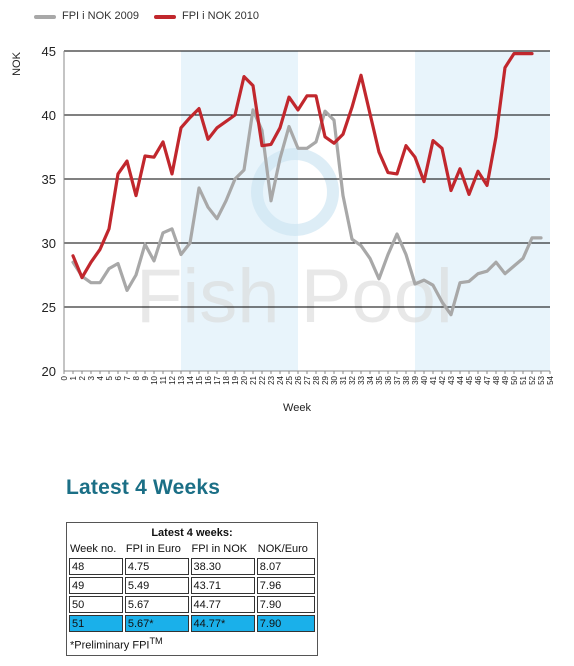 The width and height of the screenshot is (574, 666). Describe the element at coordinates (118, 377) in the screenshot. I see `x-tick-label: 6` at that location.